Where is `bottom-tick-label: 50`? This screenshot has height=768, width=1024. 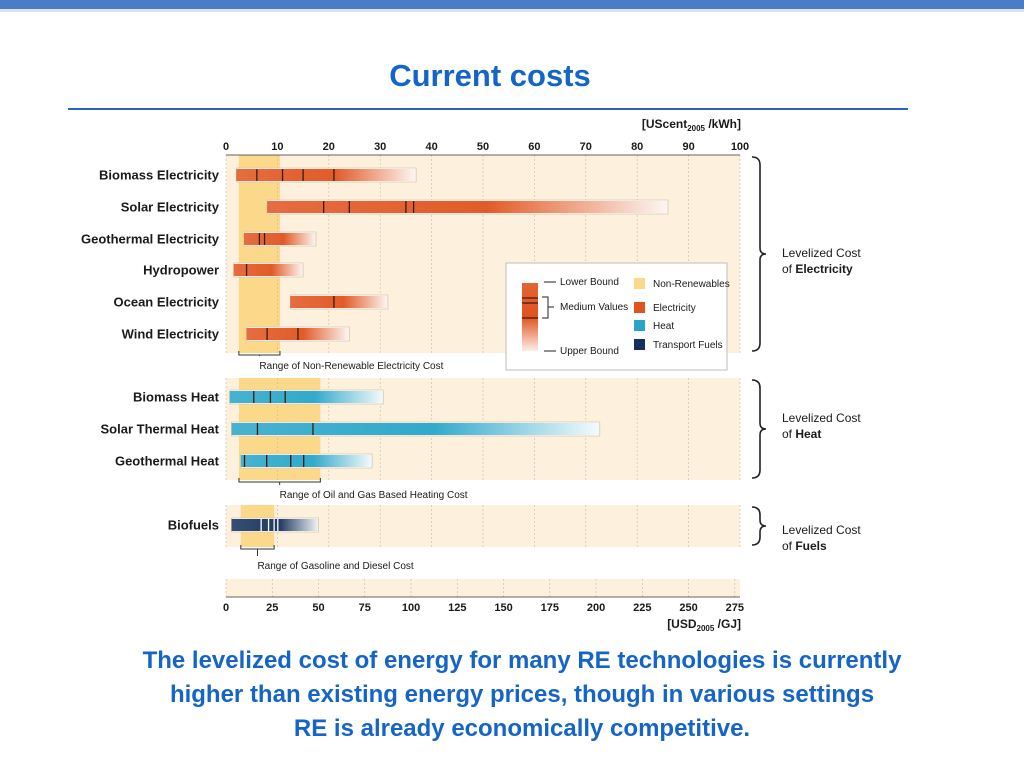 bottom-tick-label: 50 is located at coordinates (318, 608).